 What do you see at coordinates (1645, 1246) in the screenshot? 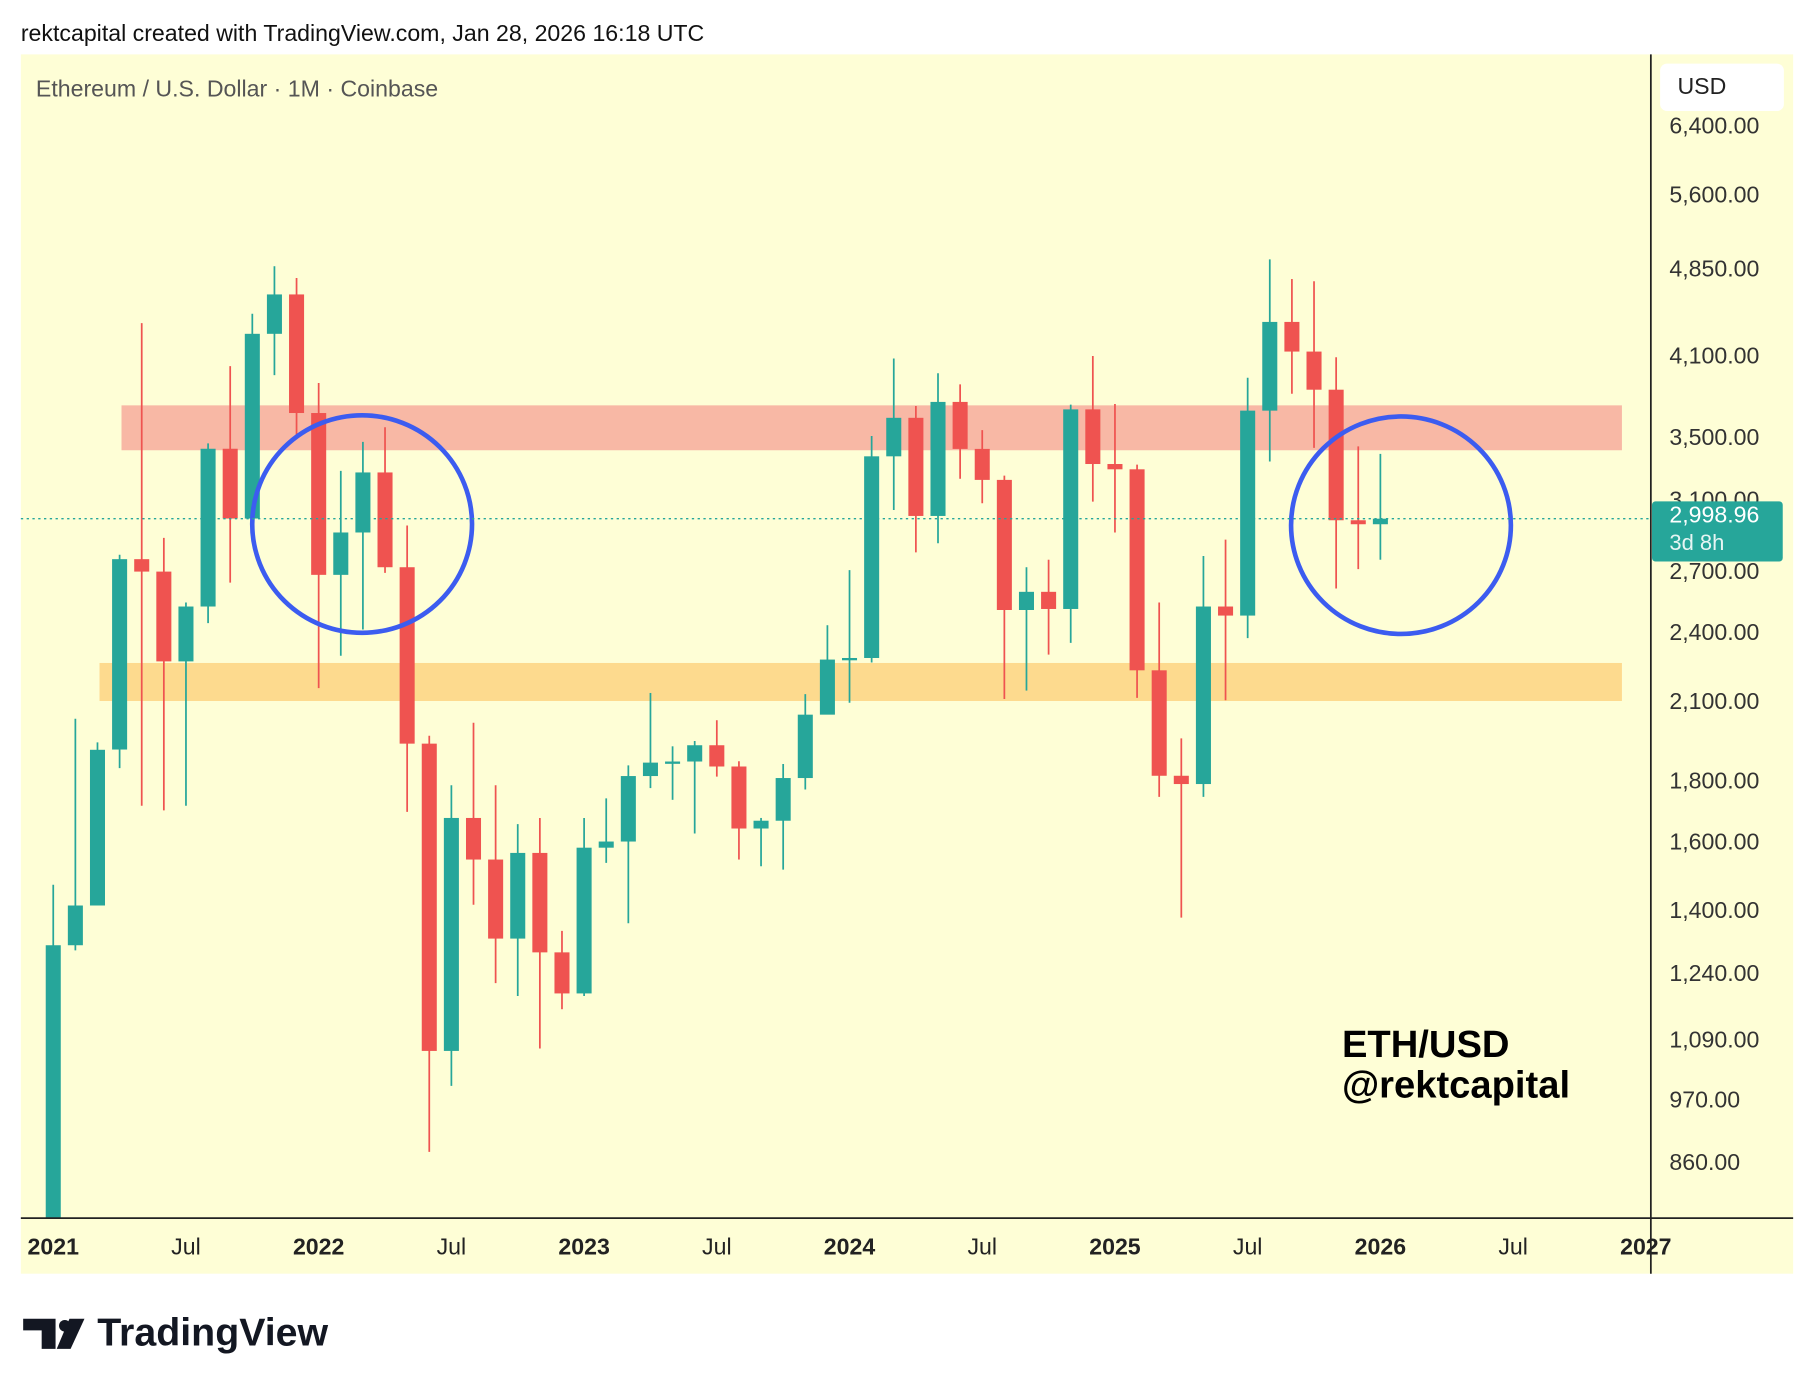
I see `x-tick-label: 2027` at bounding box center [1645, 1246].